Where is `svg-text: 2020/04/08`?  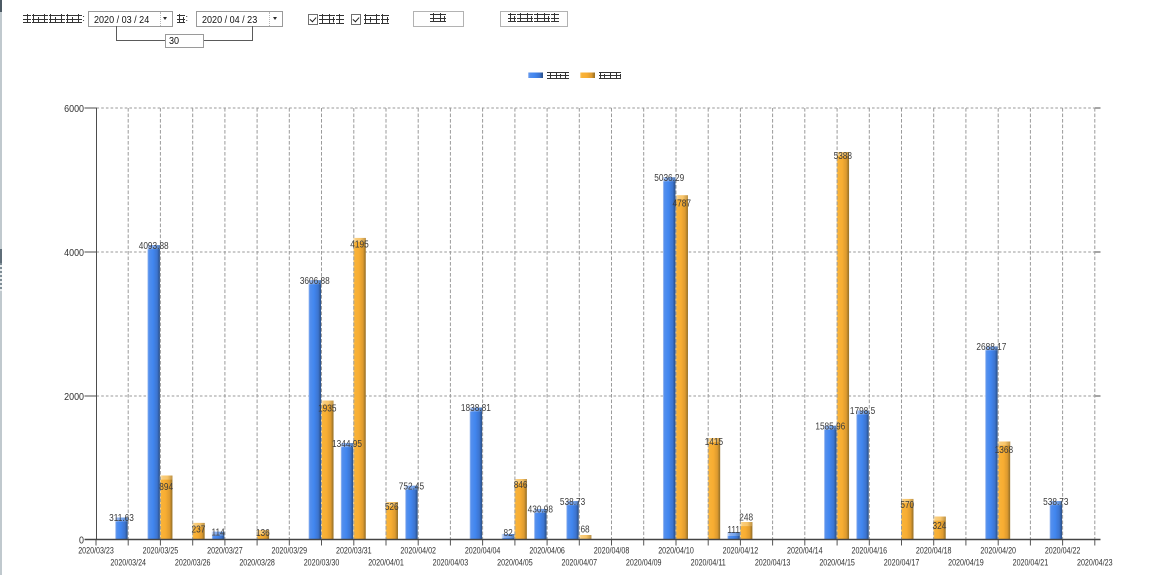
svg-text: 2020/04/08 is located at coordinates (612, 549).